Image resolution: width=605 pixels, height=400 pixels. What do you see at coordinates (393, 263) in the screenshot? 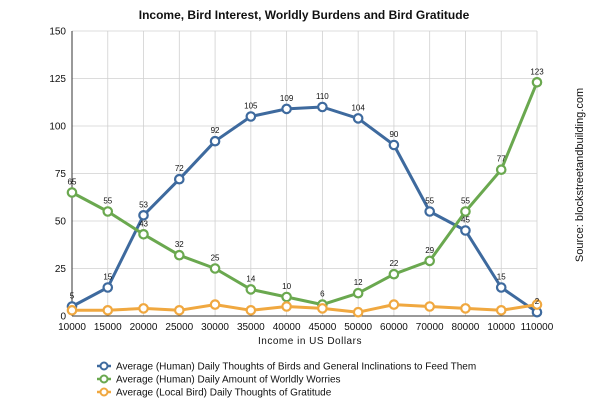
I see `data-label: 22` at bounding box center [393, 263].